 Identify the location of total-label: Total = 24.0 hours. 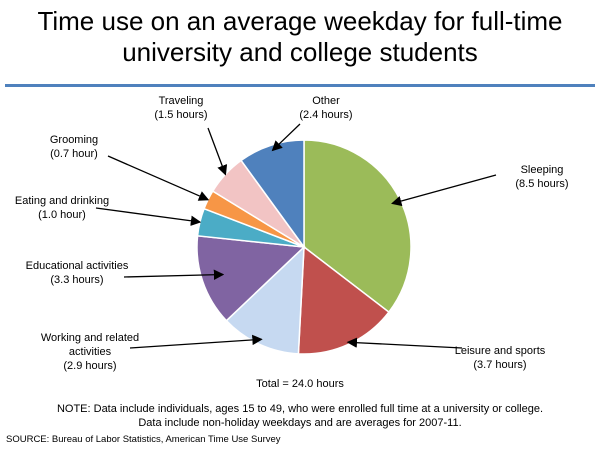
(300, 384).